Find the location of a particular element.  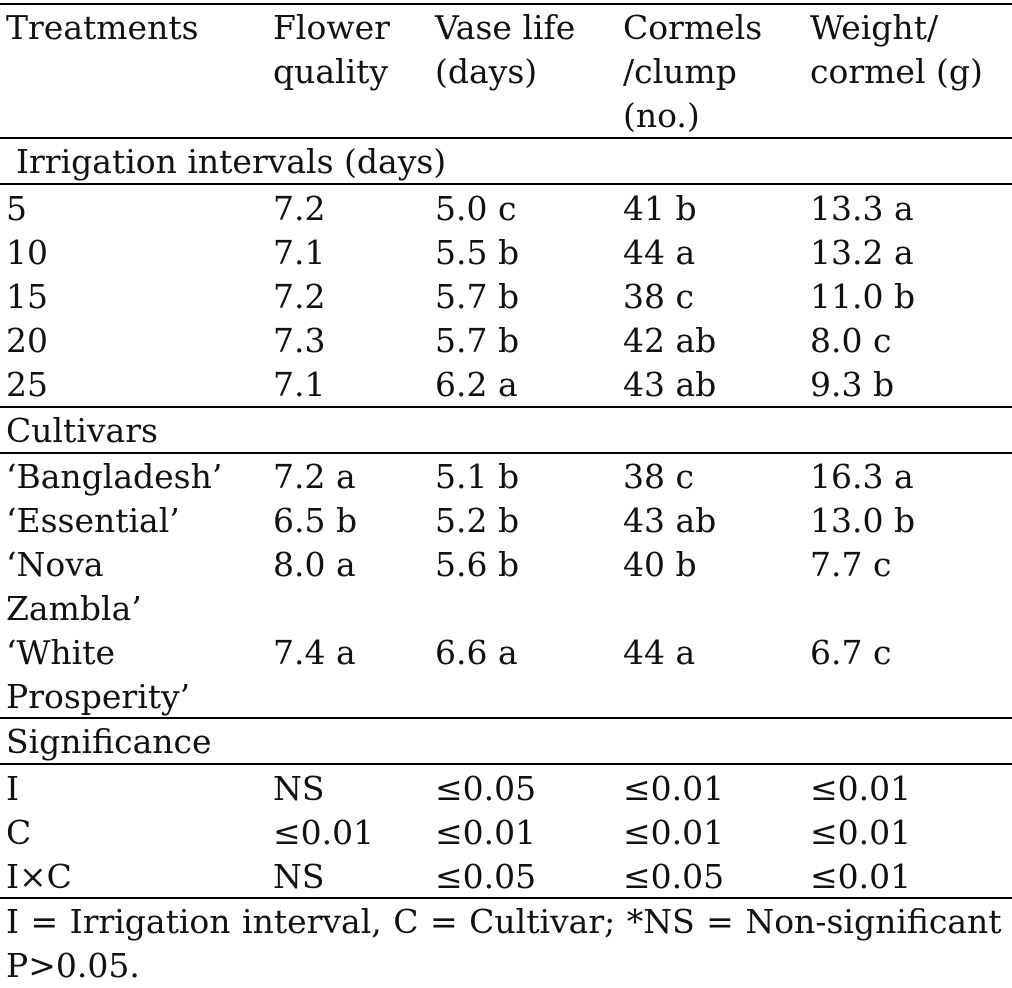

cultivar-row-4-flower-quality: 7.4 a is located at coordinates (314, 652).